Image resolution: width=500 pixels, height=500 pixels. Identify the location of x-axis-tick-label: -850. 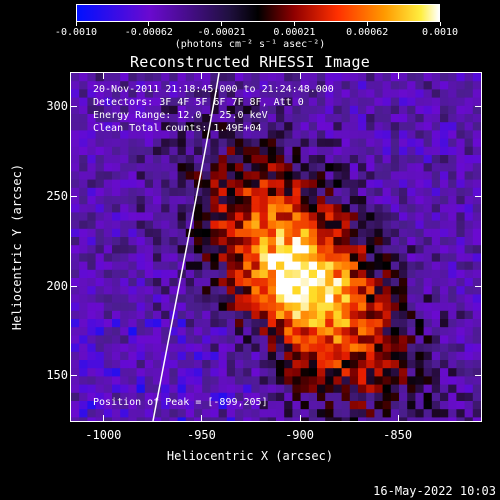
(398, 435).